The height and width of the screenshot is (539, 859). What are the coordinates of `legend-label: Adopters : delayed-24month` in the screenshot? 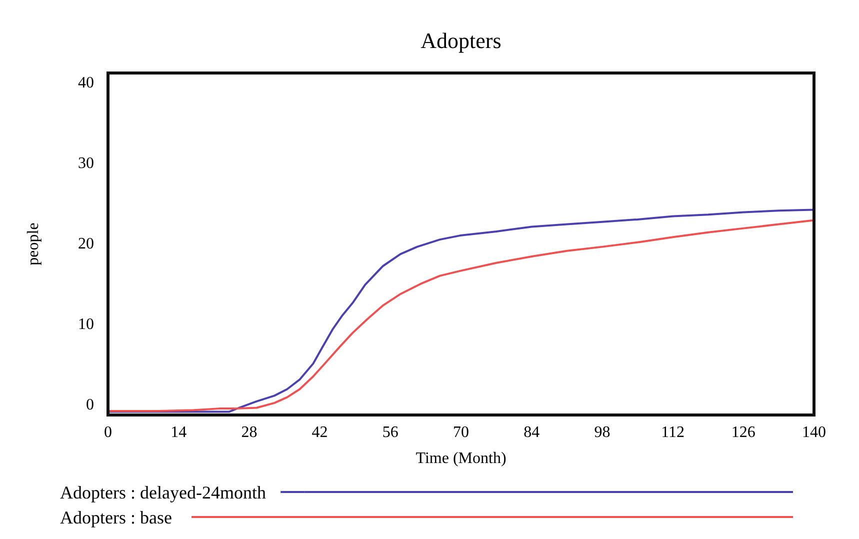 It's located at (163, 492).